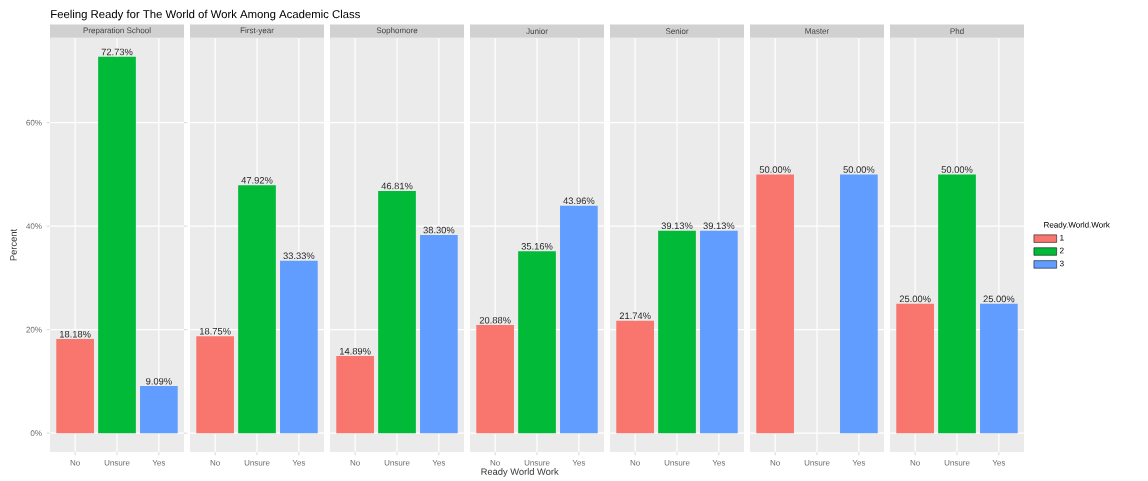 This screenshot has height=481, width=1148. I want to click on y-tick-label: 40%, so click(34, 226).